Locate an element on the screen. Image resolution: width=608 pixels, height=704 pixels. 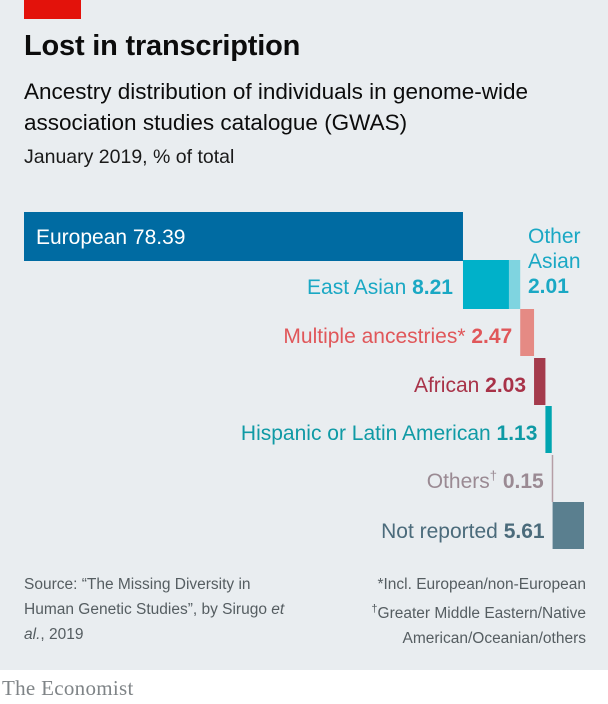
label-east-asian: East Asian 8.21 is located at coordinates (380, 287).